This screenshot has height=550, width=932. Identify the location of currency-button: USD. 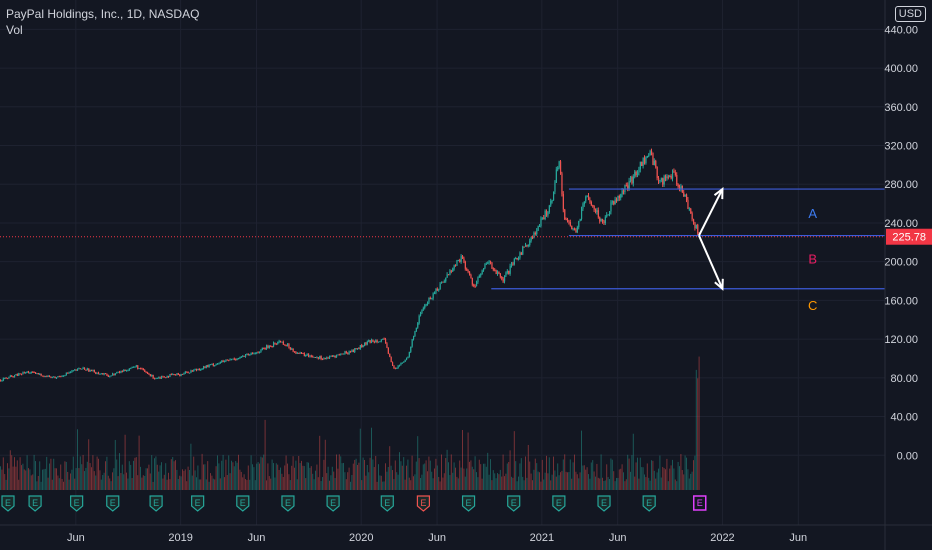
(910, 14).